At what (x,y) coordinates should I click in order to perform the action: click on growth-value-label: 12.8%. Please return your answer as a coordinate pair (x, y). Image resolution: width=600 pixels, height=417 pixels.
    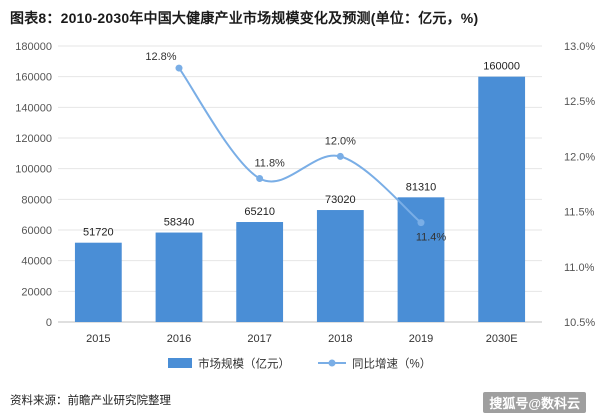
    Looking at the image, I should click on (160, 57).